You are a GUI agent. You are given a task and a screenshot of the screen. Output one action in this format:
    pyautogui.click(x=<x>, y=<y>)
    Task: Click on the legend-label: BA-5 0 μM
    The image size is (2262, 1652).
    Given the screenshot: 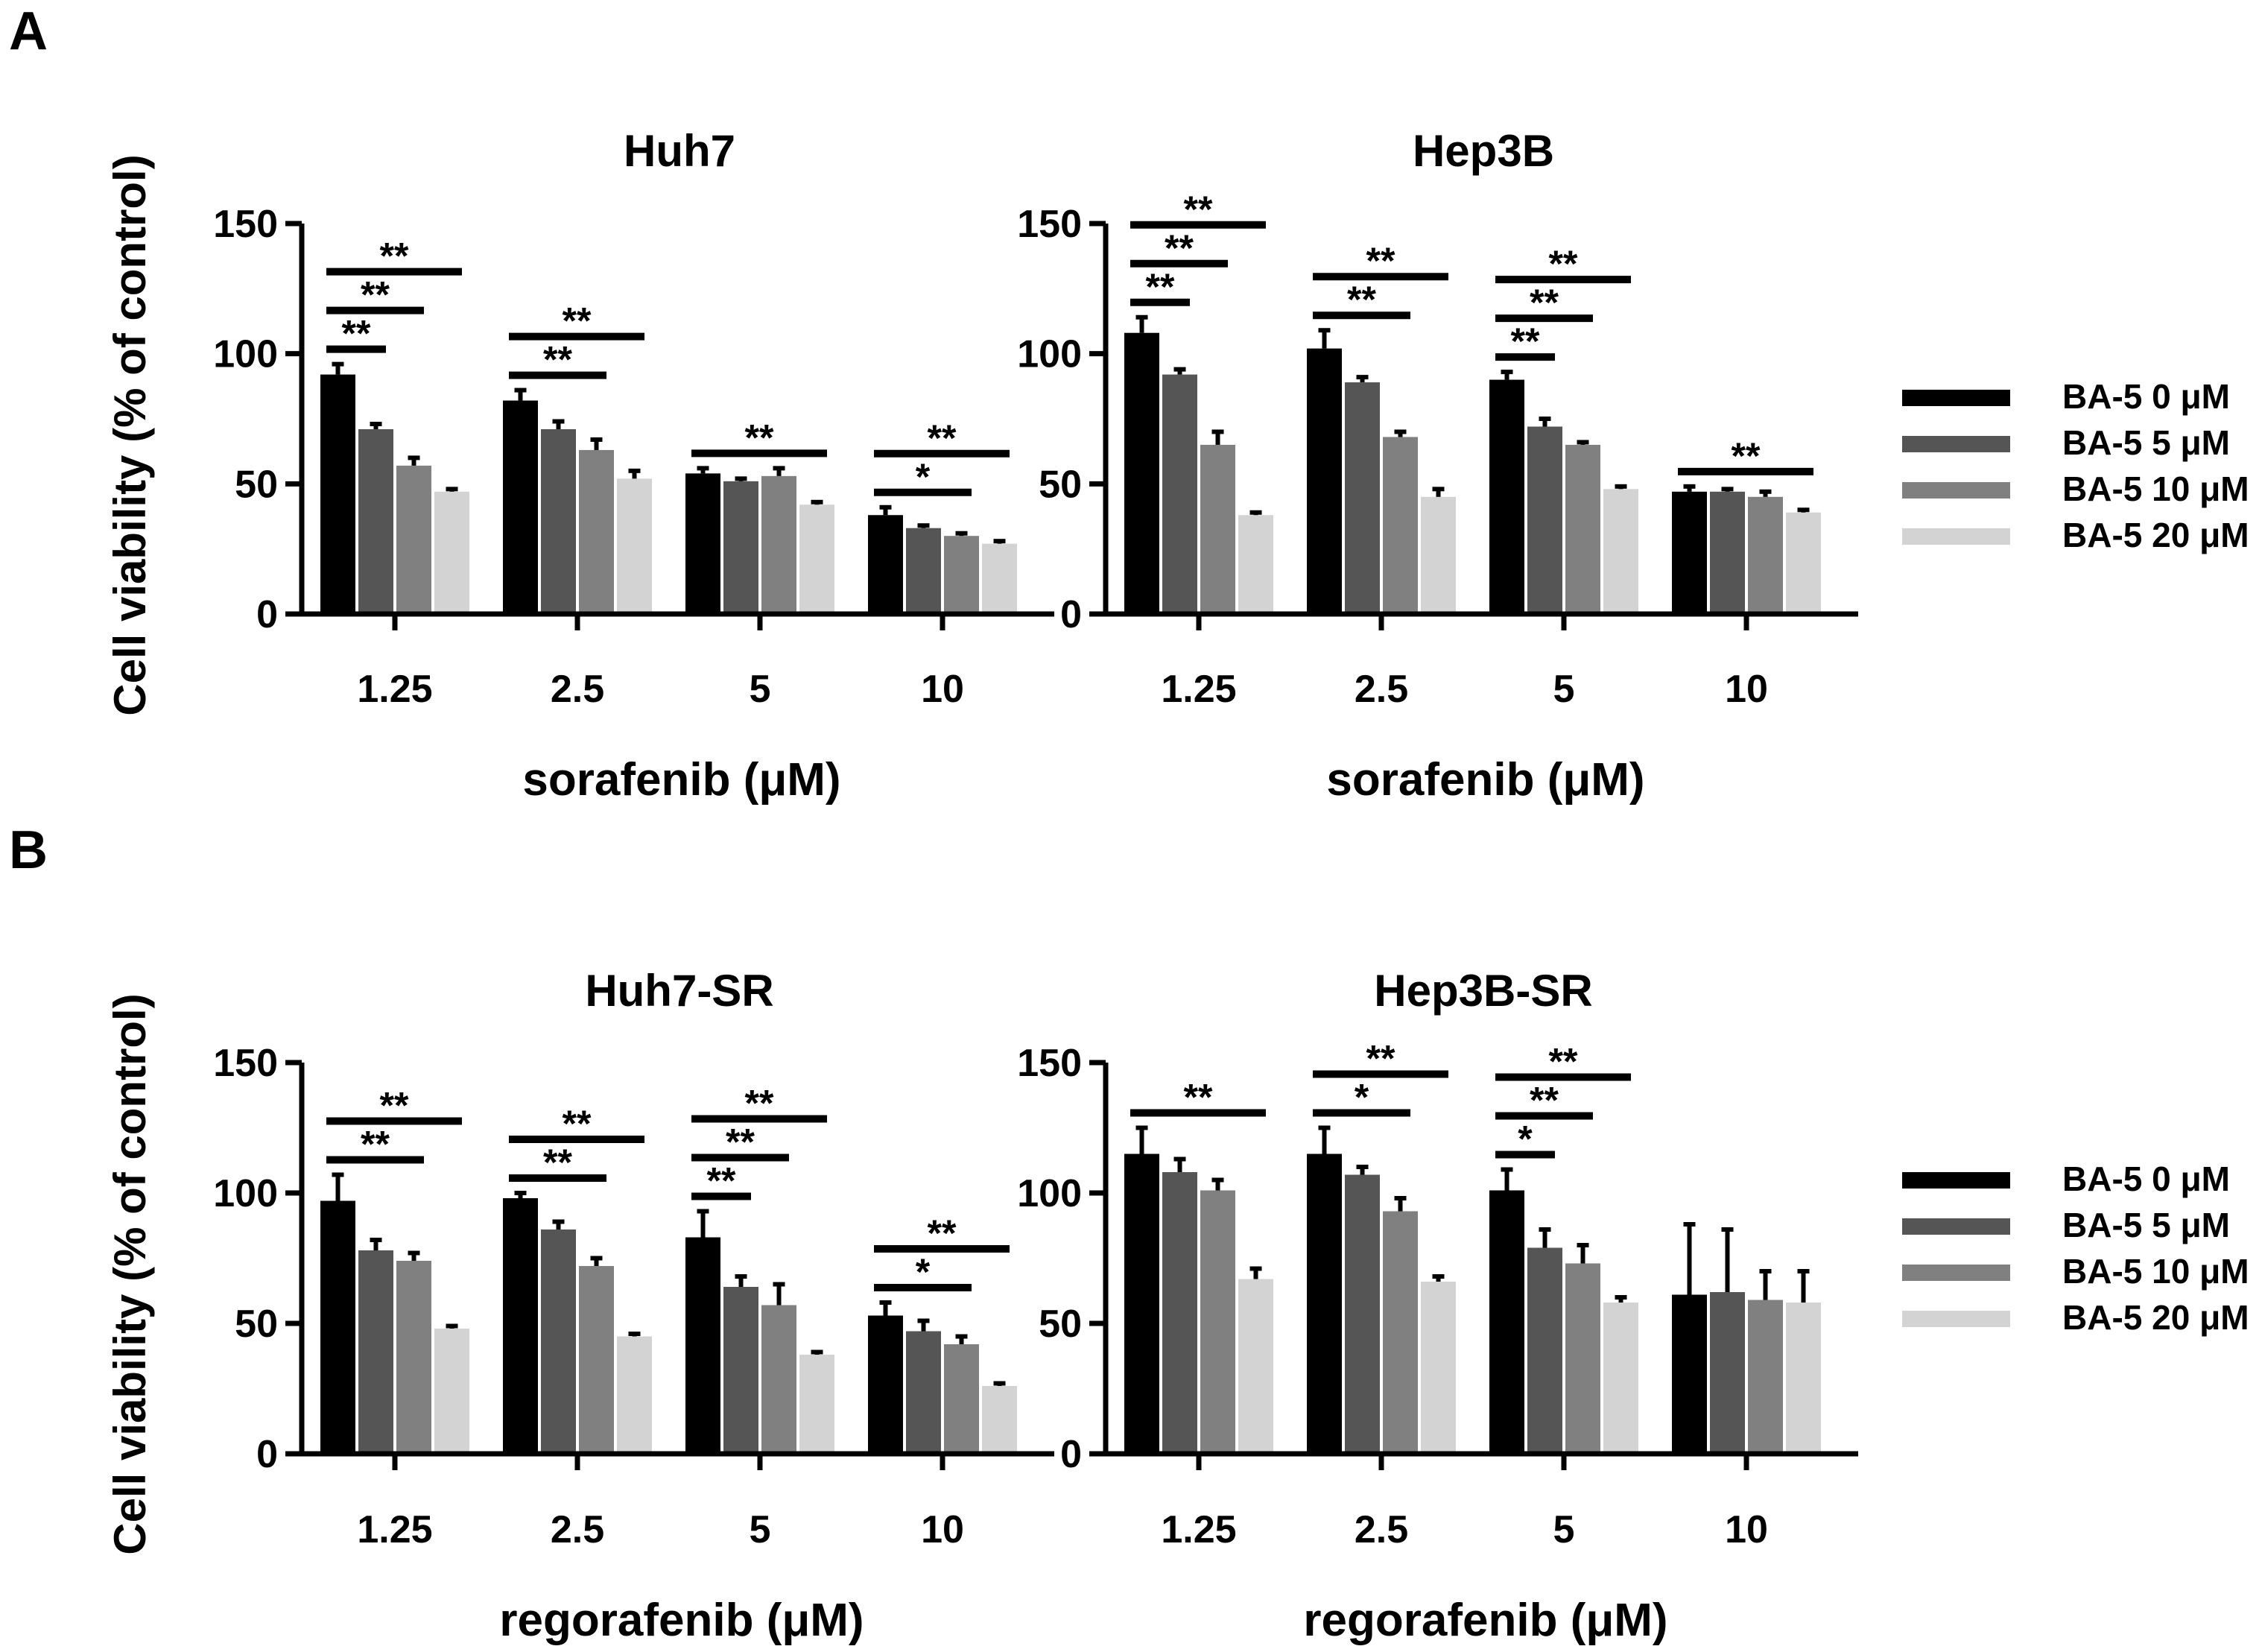 What is the action you would take?
    pyautogui.click(x=2146, y=1178)
    